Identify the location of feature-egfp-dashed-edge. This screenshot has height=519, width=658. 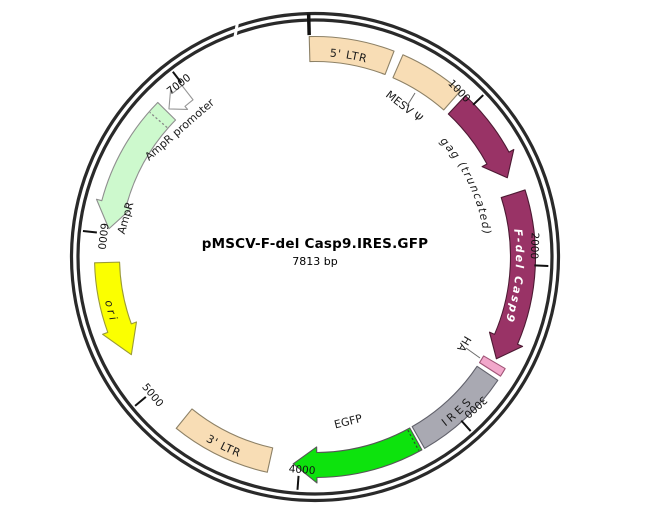
(413, 440).